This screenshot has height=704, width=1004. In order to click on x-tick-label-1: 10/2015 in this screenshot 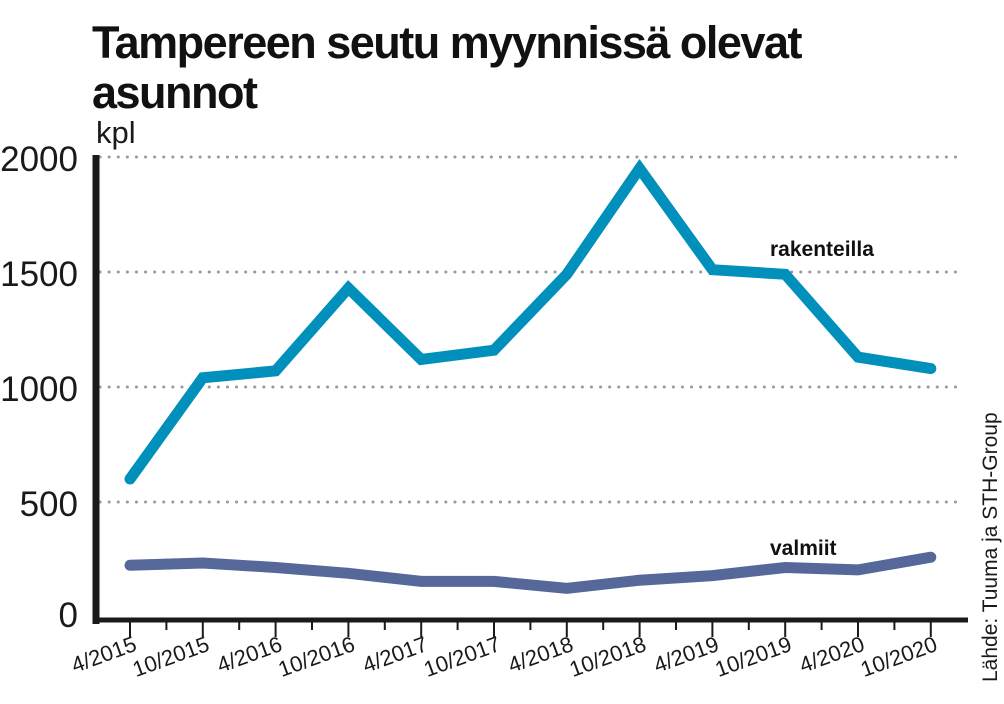, I will do `click(170, 656)`.